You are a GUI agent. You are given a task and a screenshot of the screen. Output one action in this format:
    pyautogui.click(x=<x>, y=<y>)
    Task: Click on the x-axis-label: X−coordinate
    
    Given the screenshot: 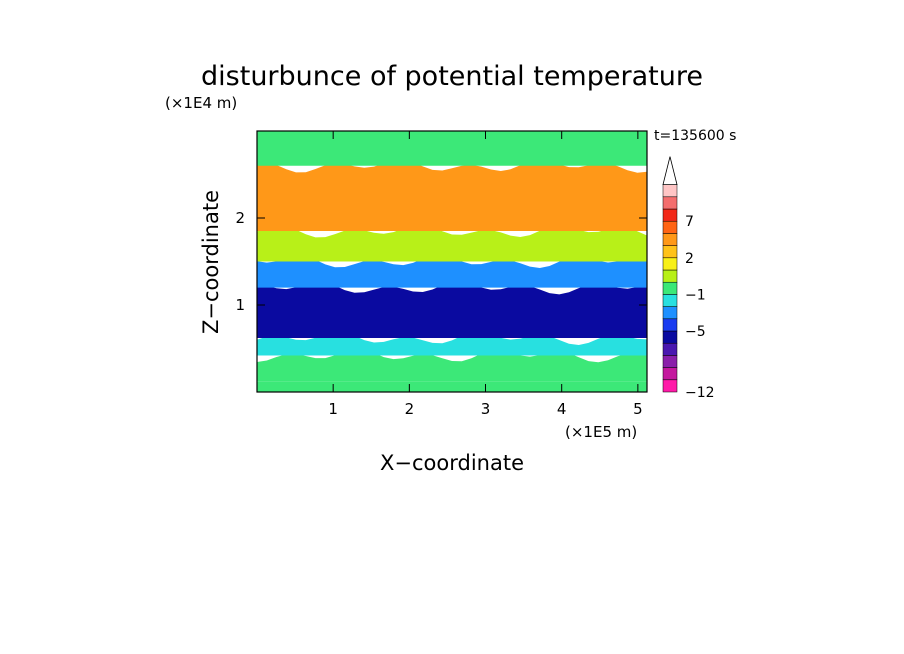 What is the action you would take?
    pyautogui.click(x=452, y=463)
    